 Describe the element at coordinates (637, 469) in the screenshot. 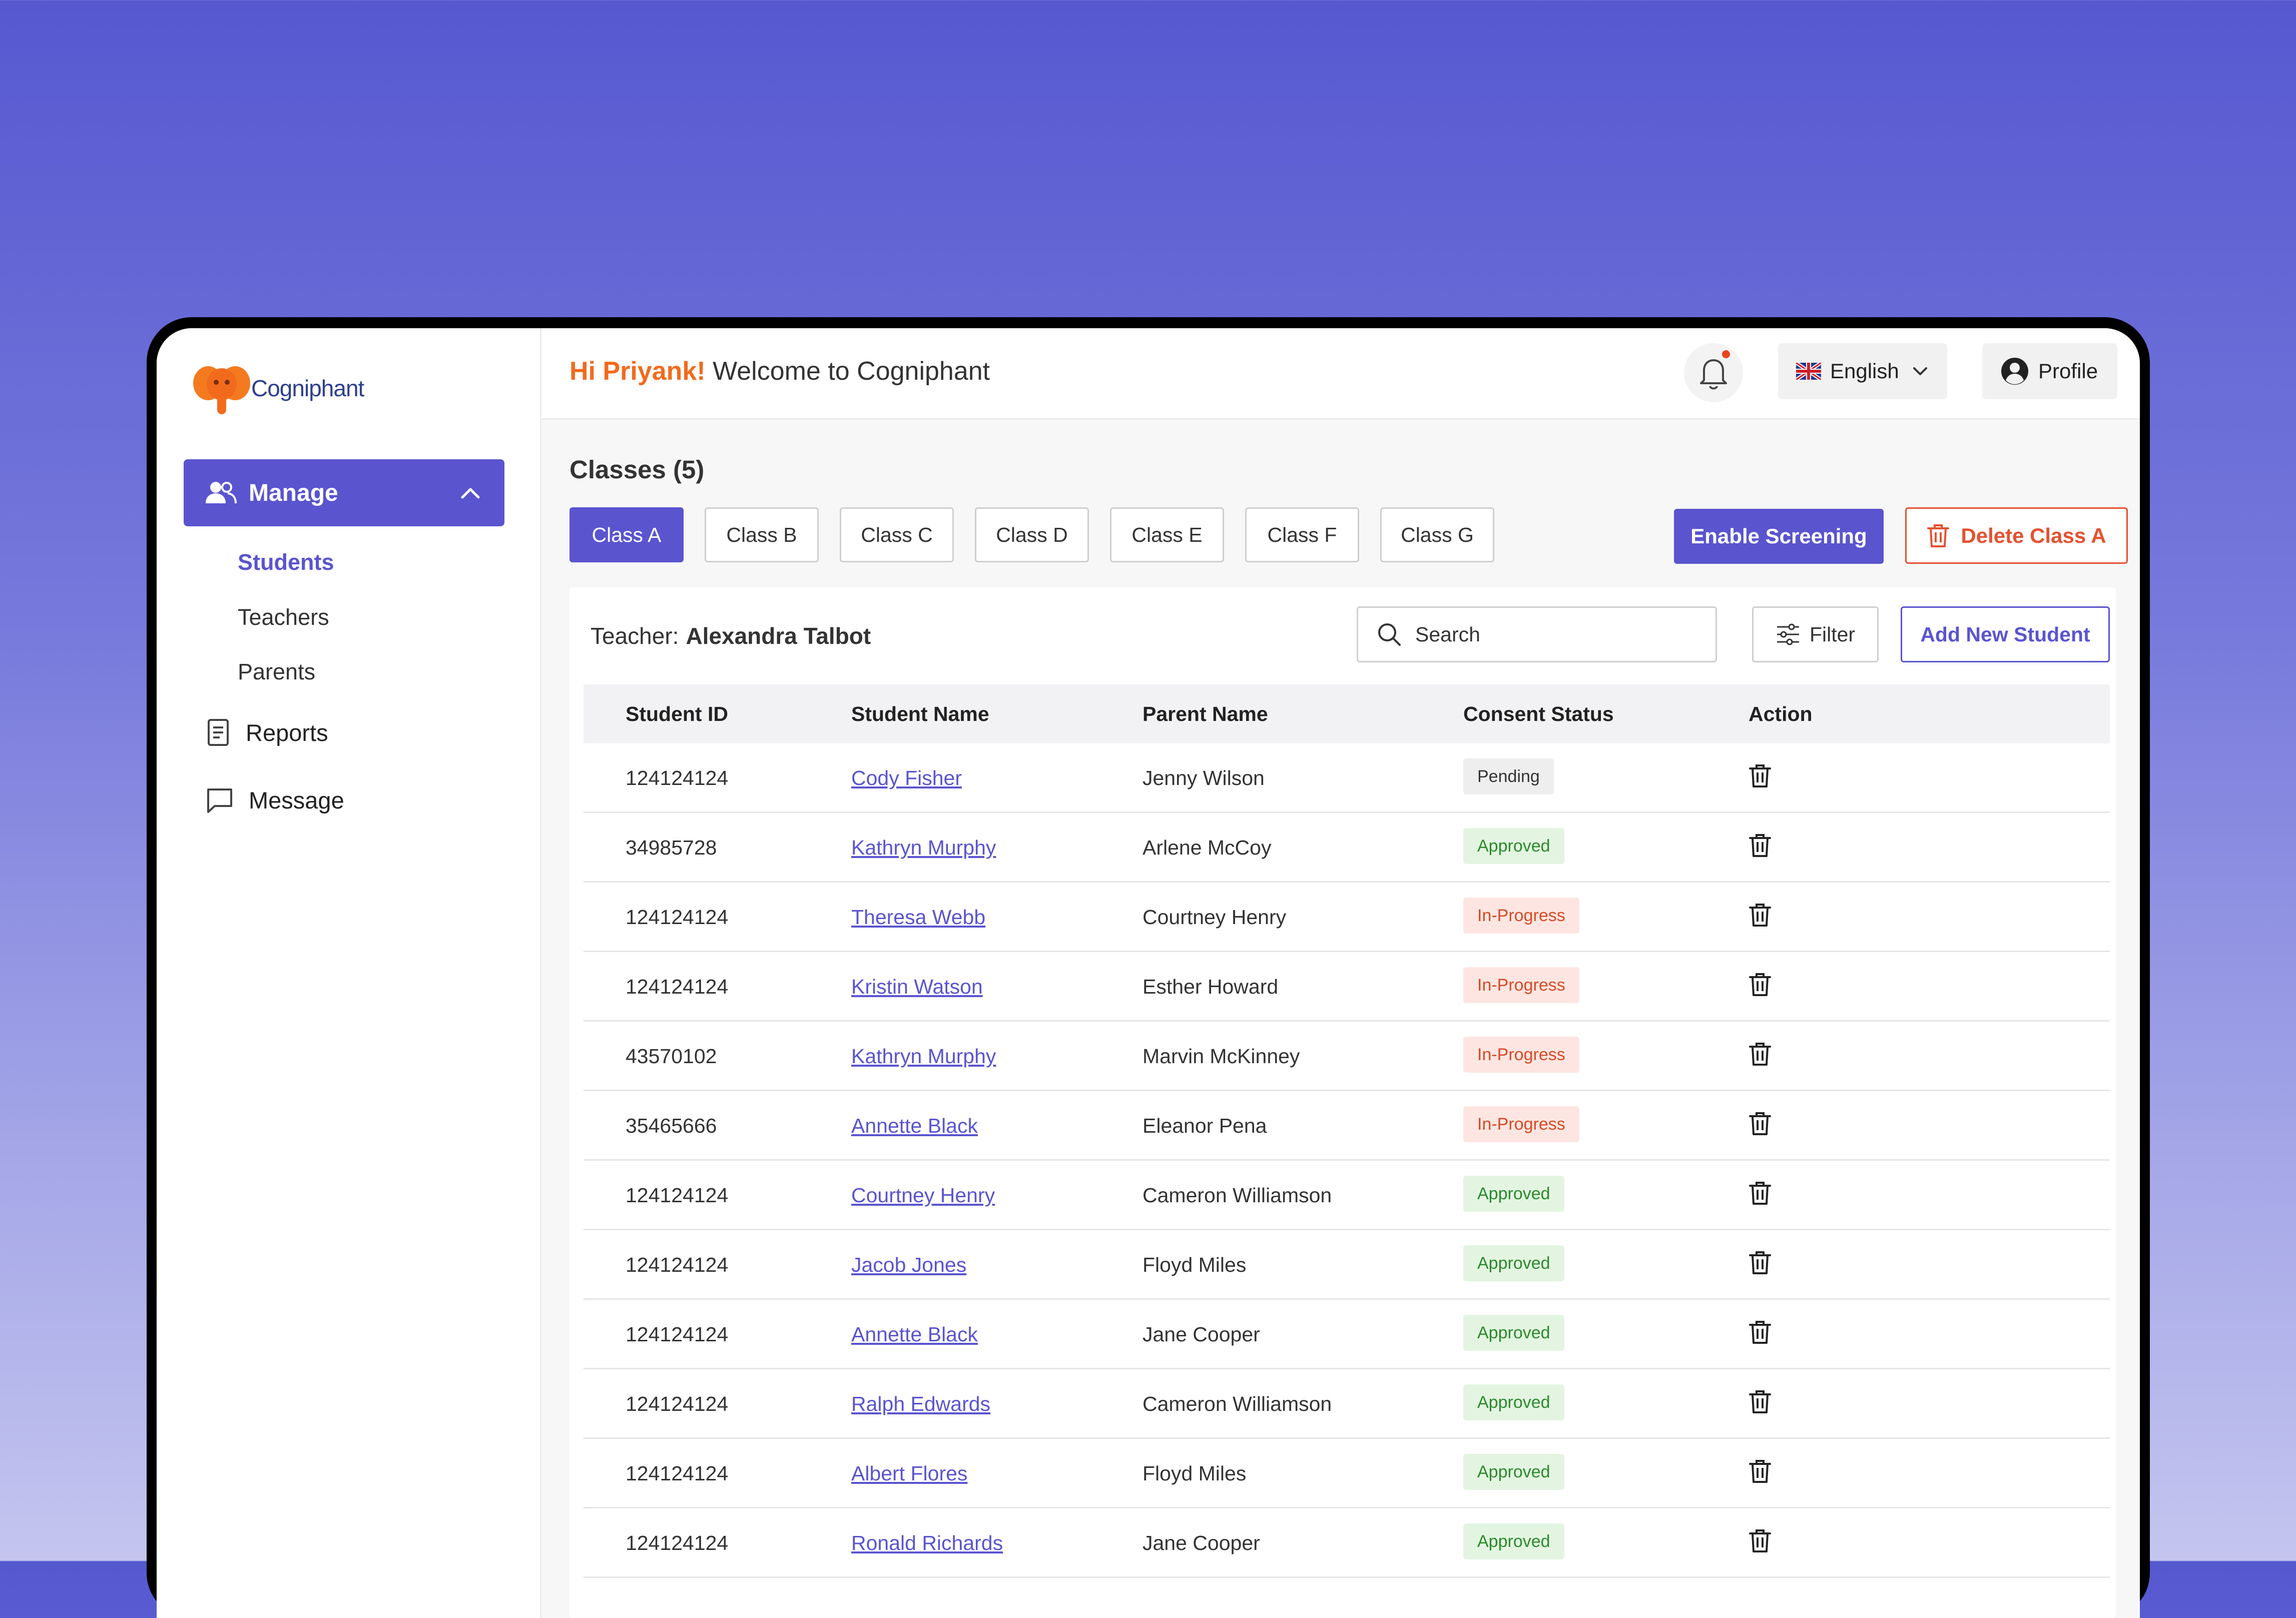

I see `page-title: Classes (5)` at that location.